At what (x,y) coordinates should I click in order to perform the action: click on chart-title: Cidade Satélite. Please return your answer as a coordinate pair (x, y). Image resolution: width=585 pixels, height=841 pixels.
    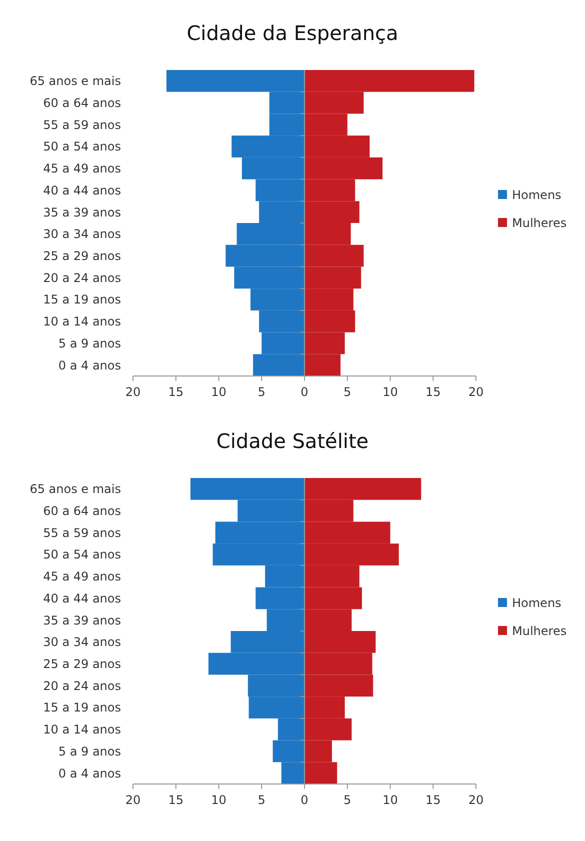
    Looking at the image, I should click on (292, 441).